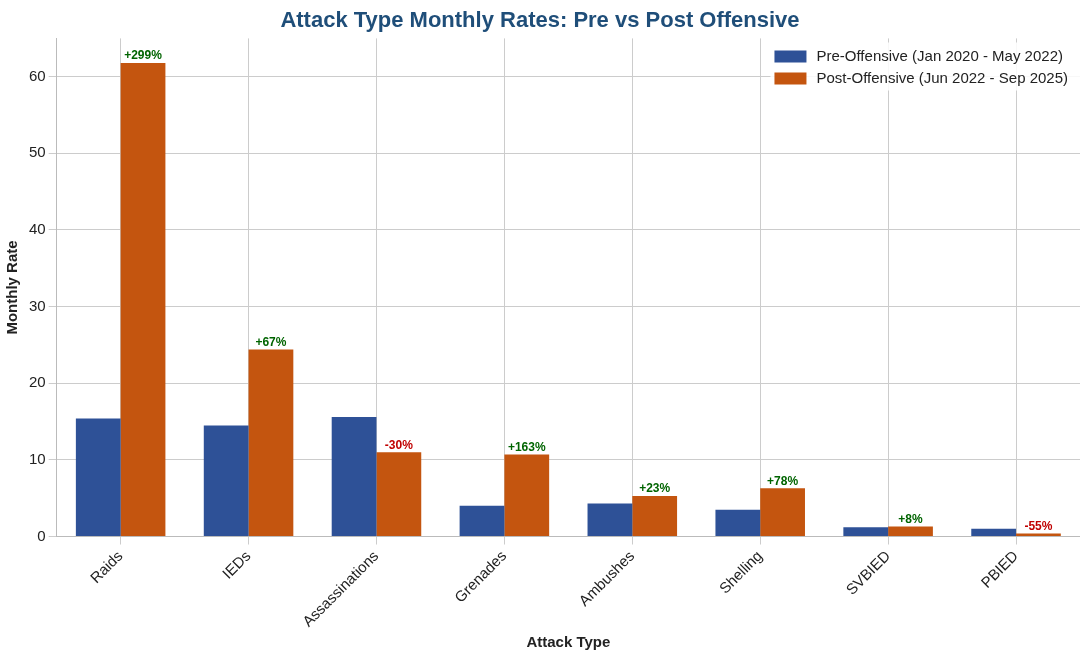 The height and width of the screenshot is (652, 1080). Describe the element at coordinates (143, 55) in the screenshot. I see `annotation: +299%` at that location.